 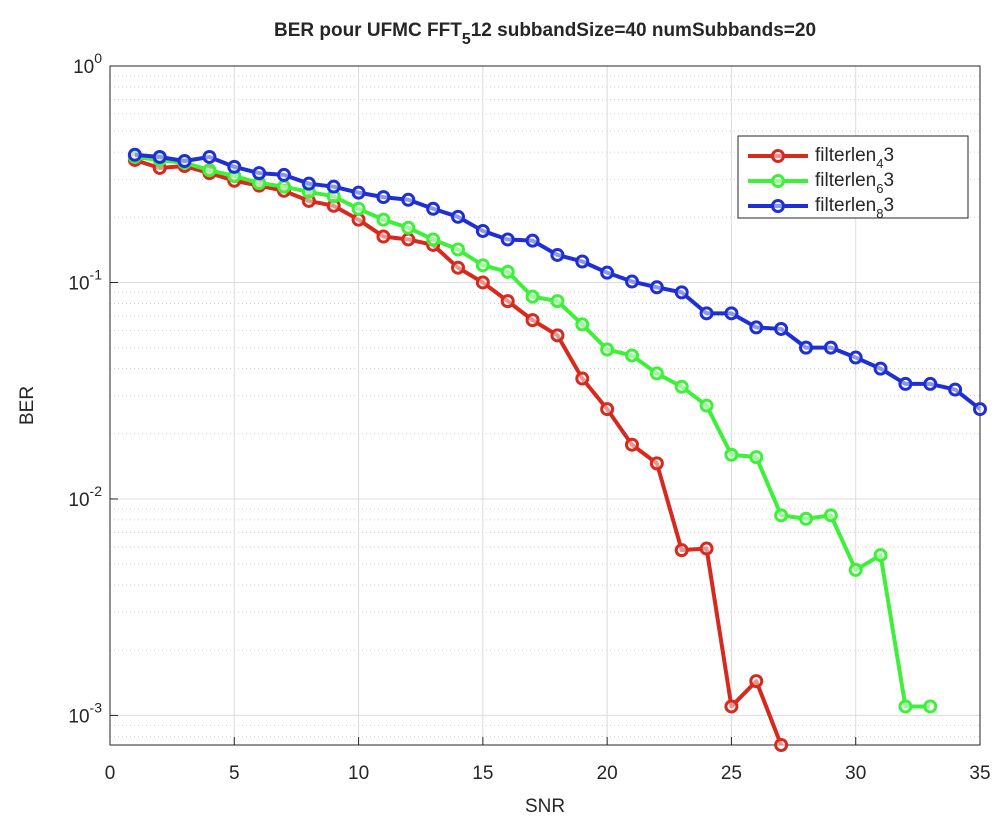 I want to click on y-tick-exponent: 0, so click(x=98, y=58).